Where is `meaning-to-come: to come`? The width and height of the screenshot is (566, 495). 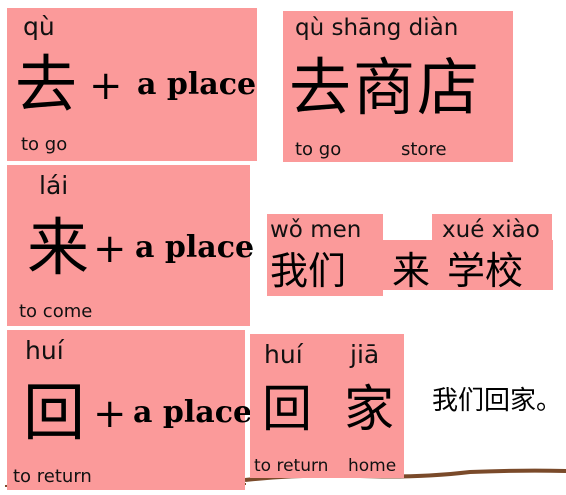
meaning-to-come: to come is located at coordinates (56, 311).